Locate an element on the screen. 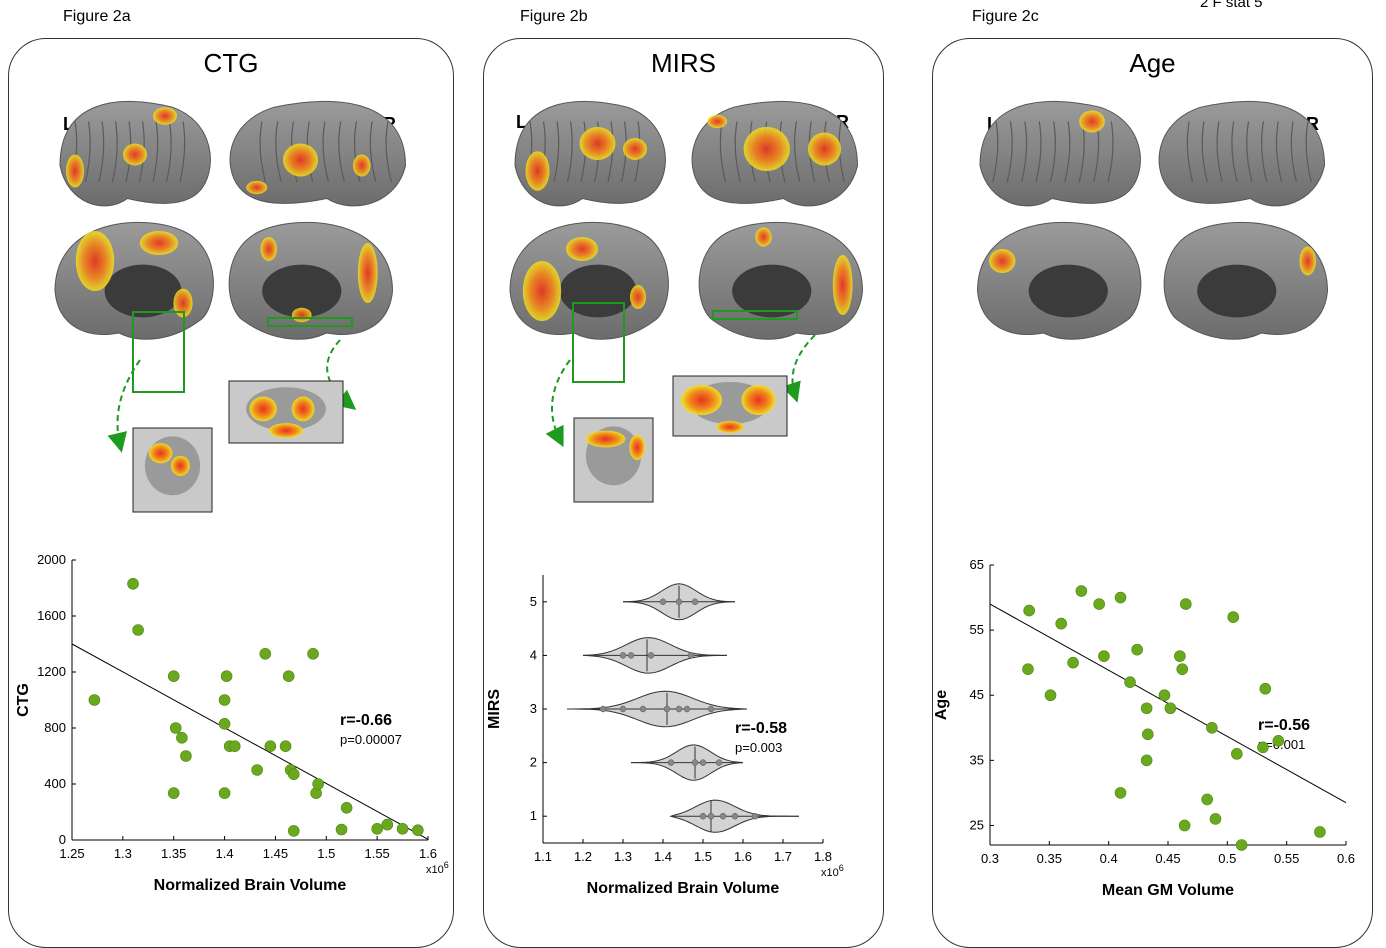 This screenshot has height=948, width=1386. y-axis-label: MIRS is located at coordinates (494, 709).